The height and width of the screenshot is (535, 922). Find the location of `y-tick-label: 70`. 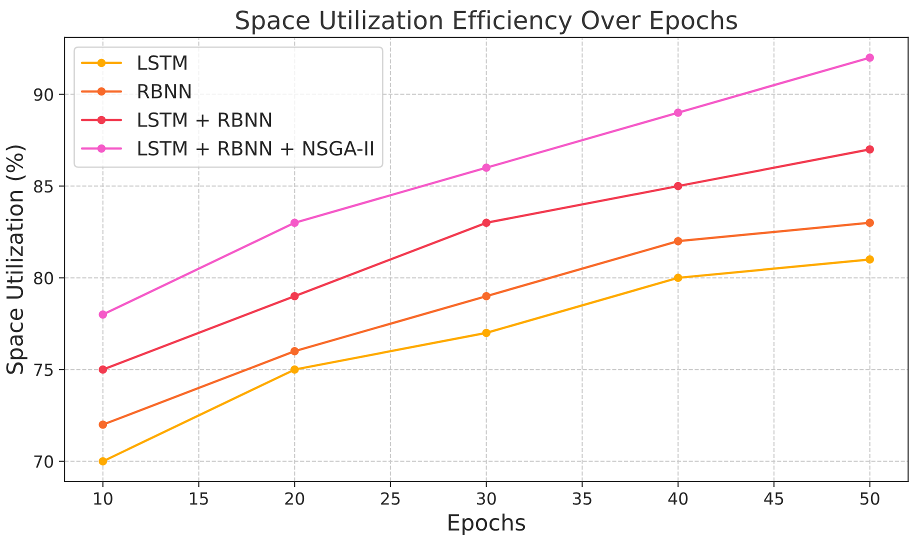

y-tick-label: 70 is located at coordinates (44, 461).